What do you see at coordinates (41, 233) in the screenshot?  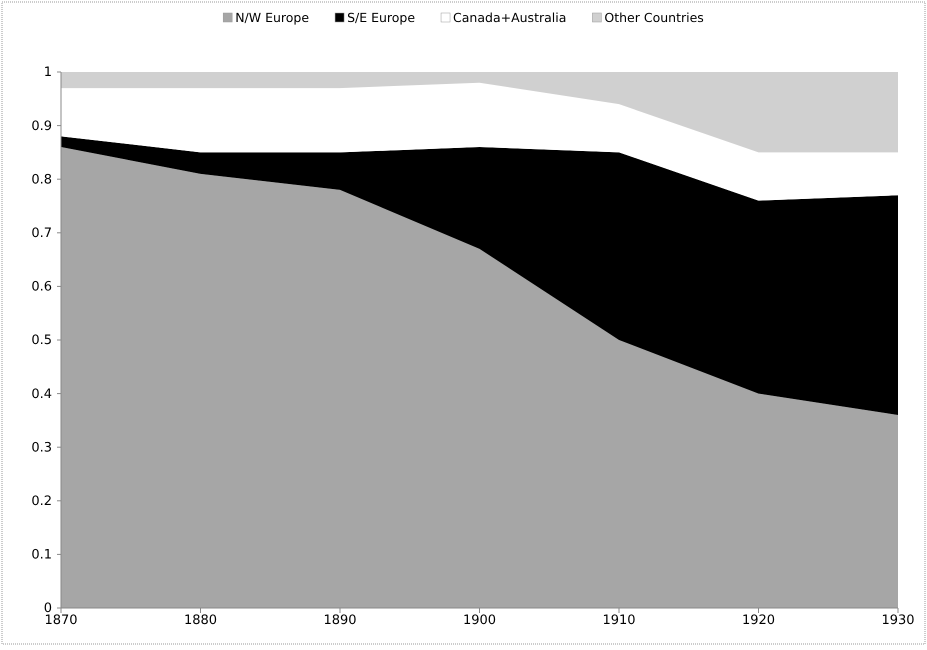 I see `y-tick-label: 0.7` at bounding box center [41, 233].